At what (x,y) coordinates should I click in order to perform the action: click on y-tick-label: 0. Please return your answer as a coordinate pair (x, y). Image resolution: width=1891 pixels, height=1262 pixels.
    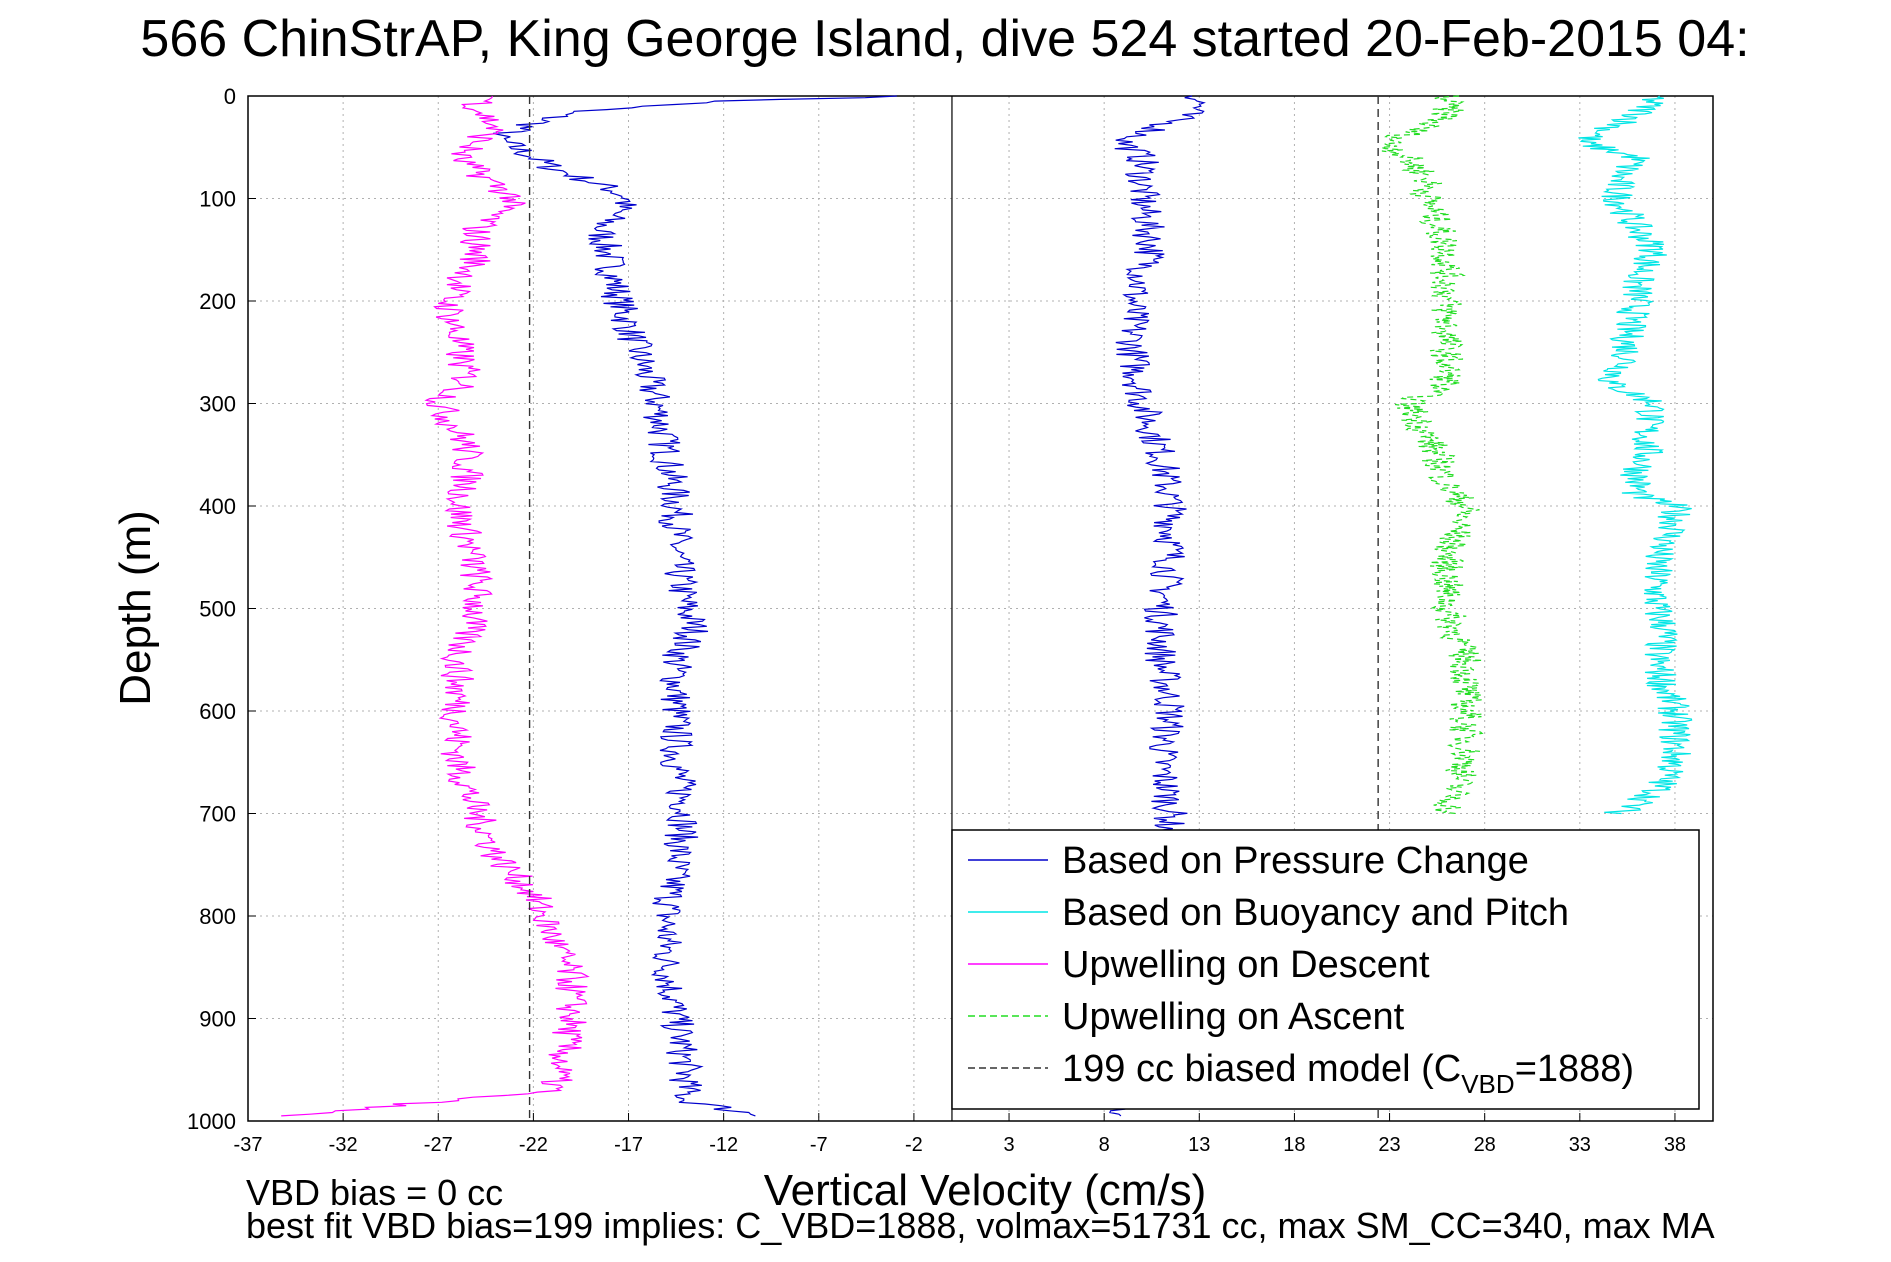
    Looking at the image, I should click on (230, 96).